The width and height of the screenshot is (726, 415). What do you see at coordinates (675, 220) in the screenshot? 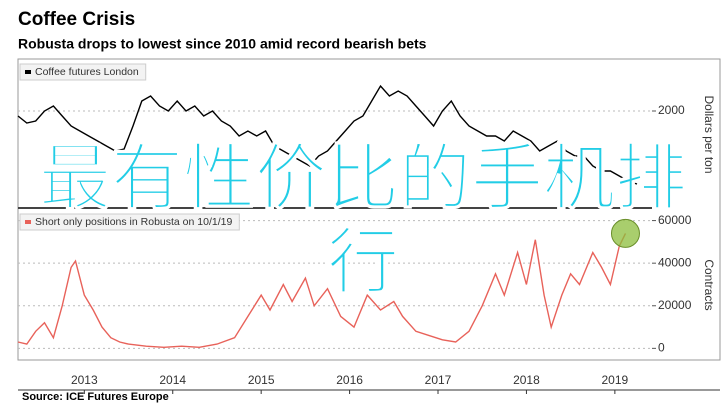
I see `y-tick-label: 60000` at bounding box center [675, 220].